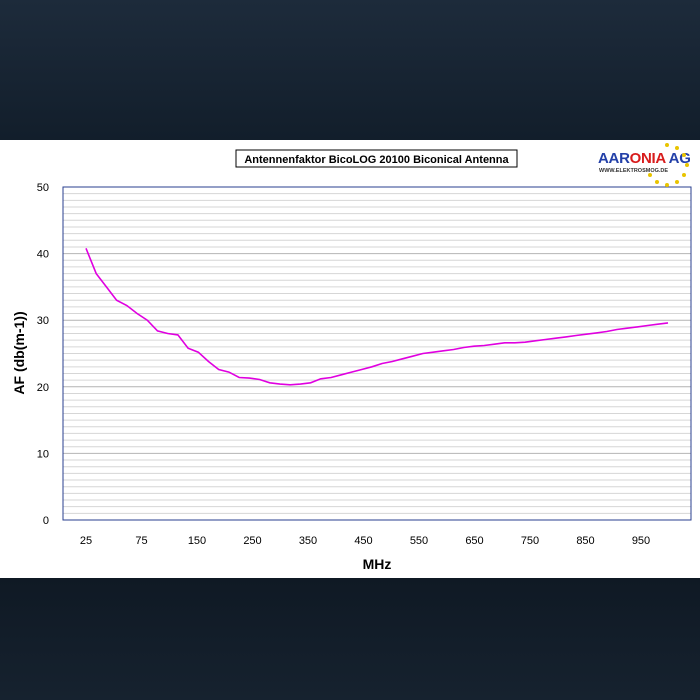  What do you see at coordinates (419, 541) in the screenshot?
I see `x-tick-label: 550` at bounding box center [419, 541].